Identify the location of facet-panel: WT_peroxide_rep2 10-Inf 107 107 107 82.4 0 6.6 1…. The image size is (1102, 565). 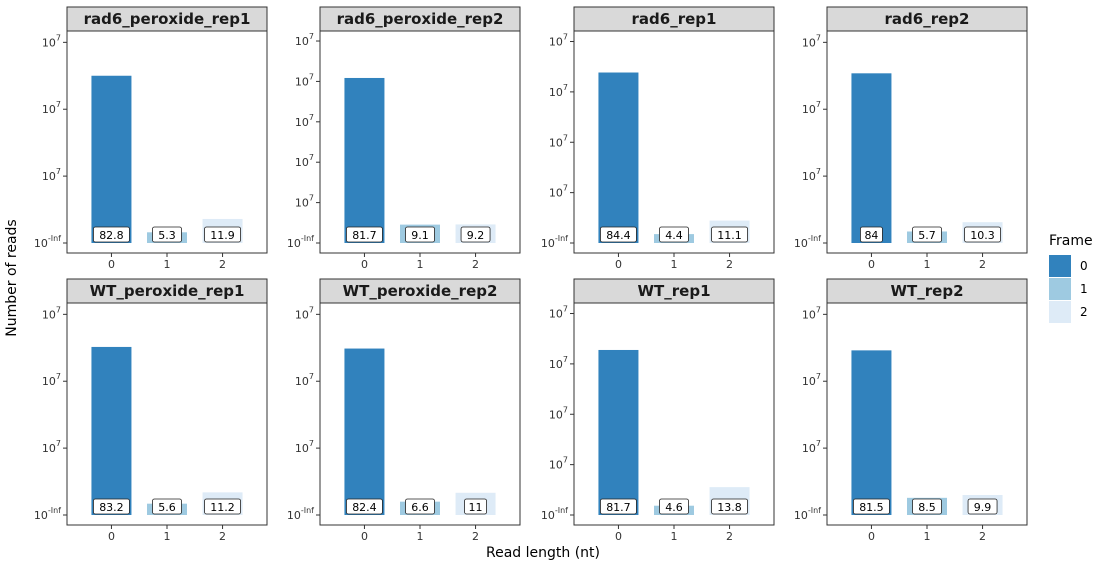
(404, 410).